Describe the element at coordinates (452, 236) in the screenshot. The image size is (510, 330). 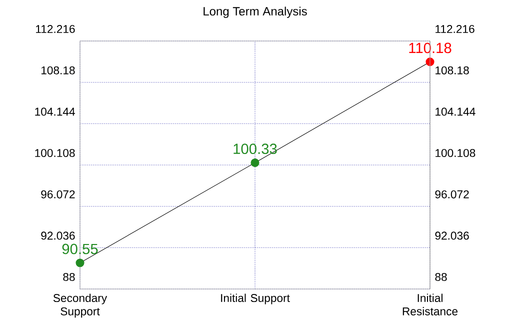
I see `y2-tick-label: 92.036` at that location.